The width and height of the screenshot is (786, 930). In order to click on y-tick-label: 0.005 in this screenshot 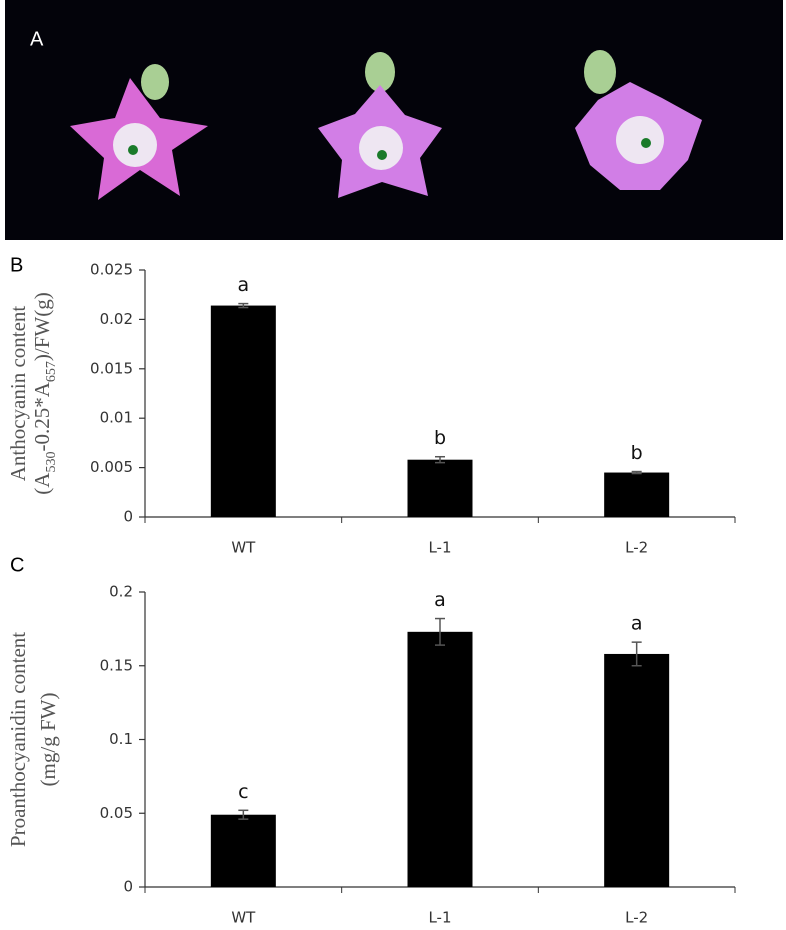, I will do `click(111, 467)`.